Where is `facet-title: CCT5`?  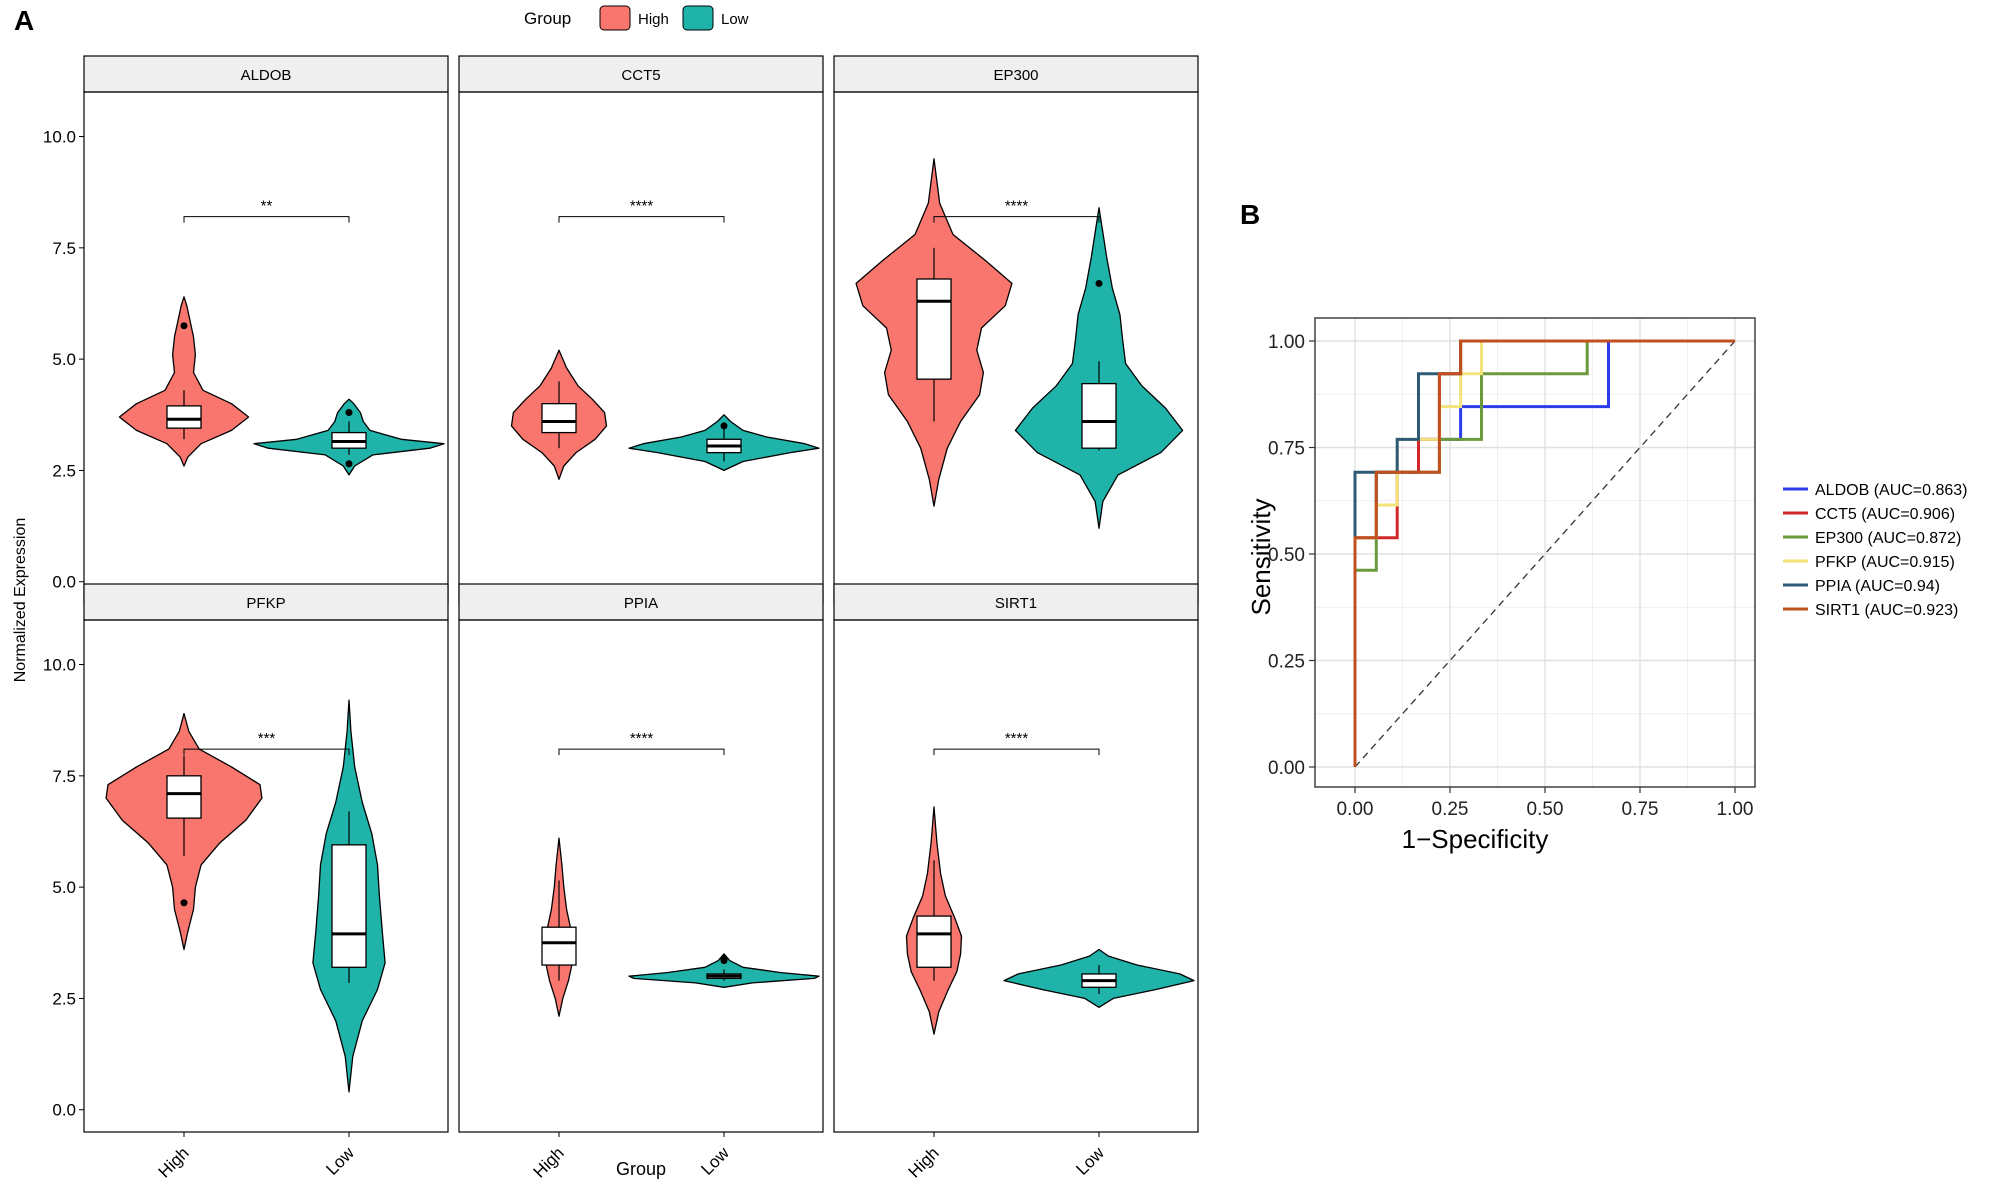 facet-title: CCT5 is located at coordinates (640, 75).